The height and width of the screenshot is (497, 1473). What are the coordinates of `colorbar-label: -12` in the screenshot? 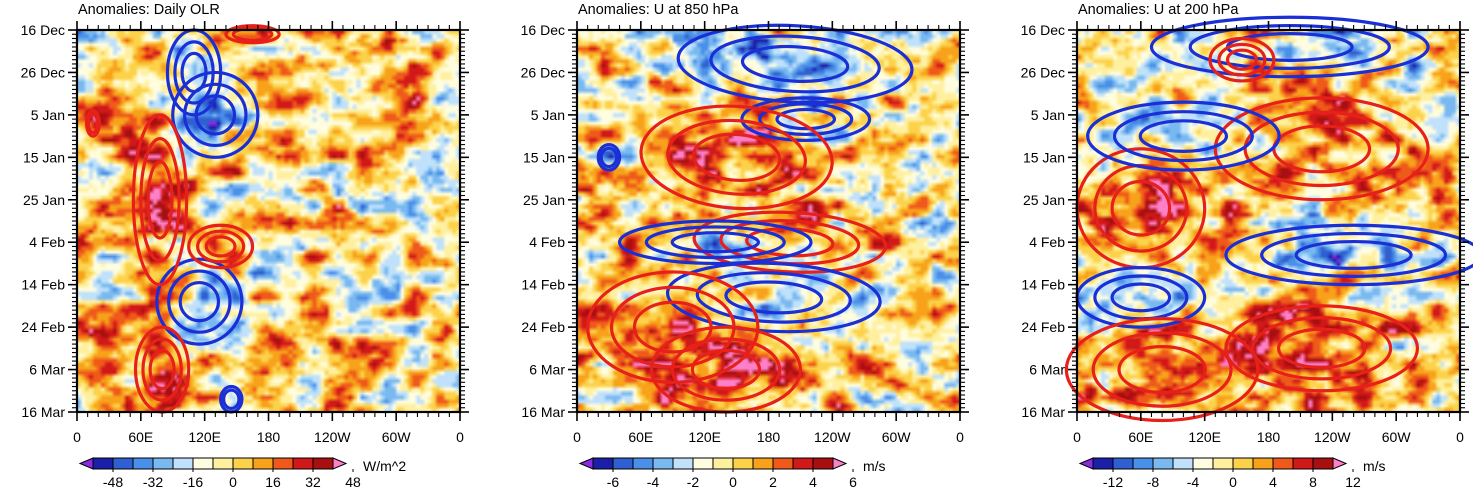 It's located at (1113, 482).